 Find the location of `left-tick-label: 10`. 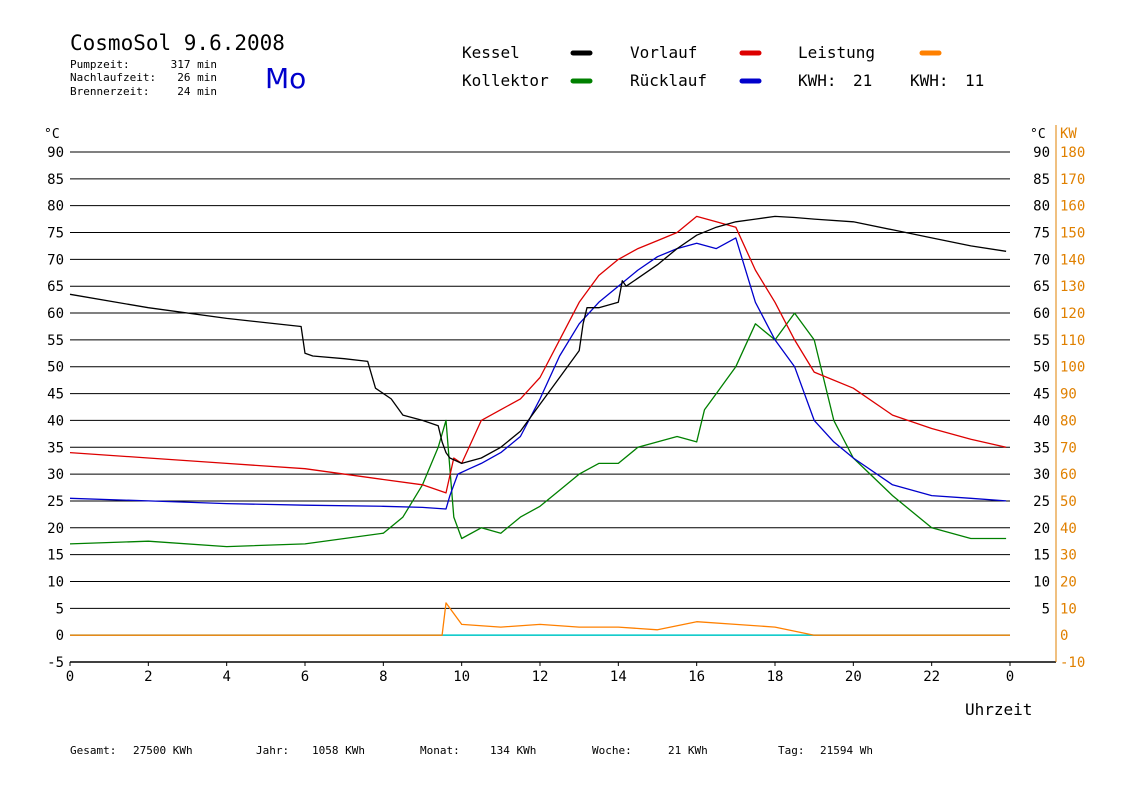

left-tick-label: 10 is located at coordinates (55, 582).